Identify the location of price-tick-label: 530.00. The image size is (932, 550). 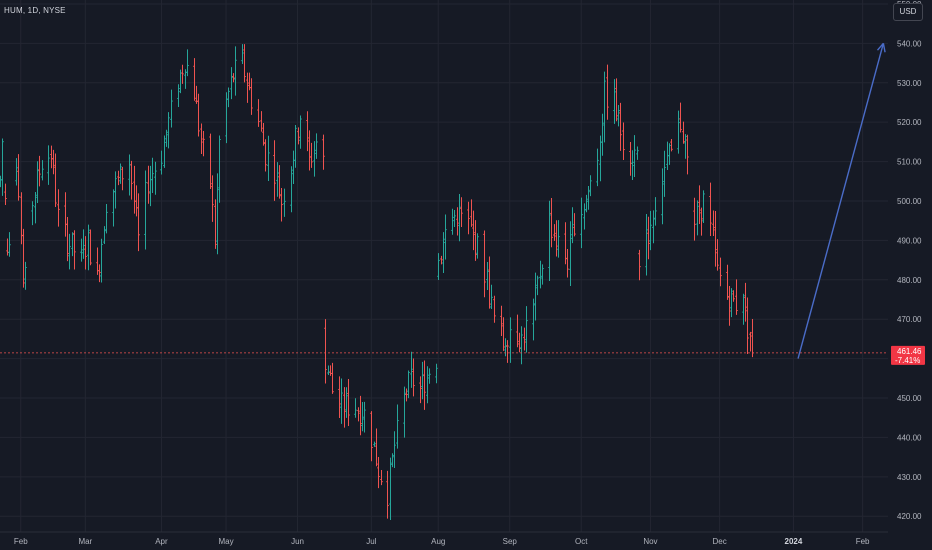
(909, 83).